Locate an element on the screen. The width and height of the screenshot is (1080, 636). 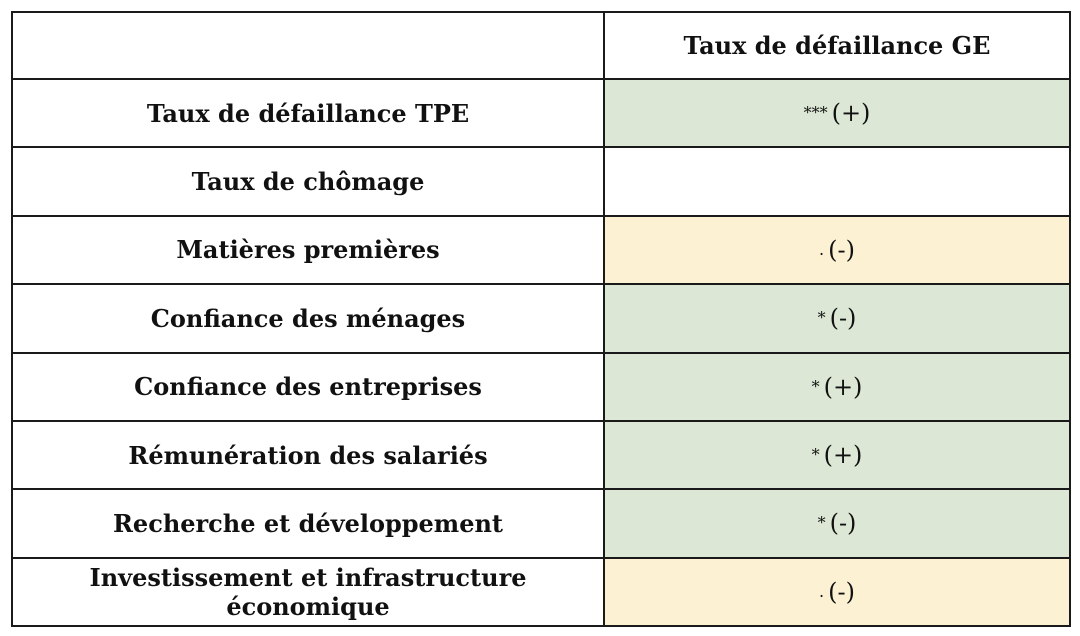
table-row: Matières premières . (-) is located at coordinates (541, 250).